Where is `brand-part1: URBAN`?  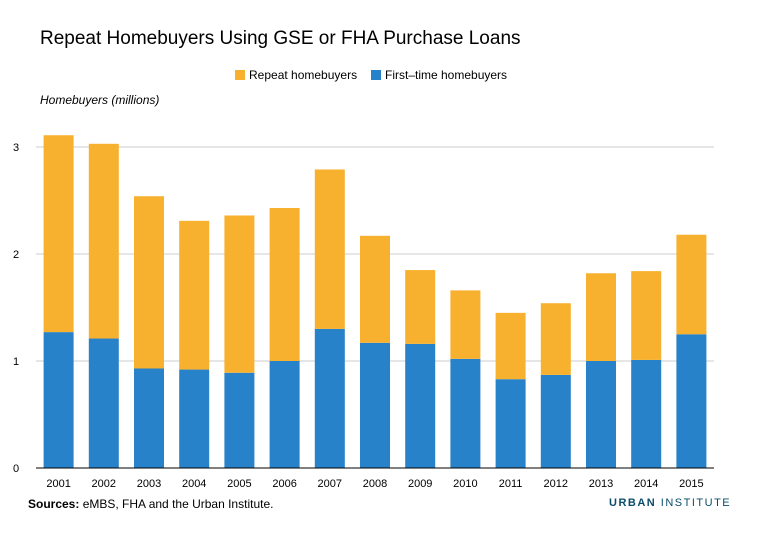
brand-part1: URBAN is located at coordinates (633, 503).